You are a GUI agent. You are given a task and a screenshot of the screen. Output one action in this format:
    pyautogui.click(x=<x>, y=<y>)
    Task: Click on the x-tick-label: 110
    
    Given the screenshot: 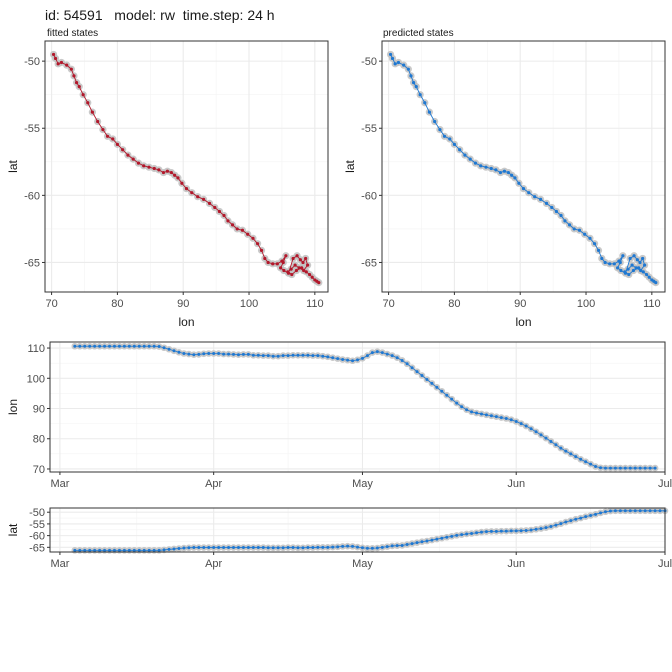 What is the action you would take?
    pyautogui.click(x=652, y=304)
    